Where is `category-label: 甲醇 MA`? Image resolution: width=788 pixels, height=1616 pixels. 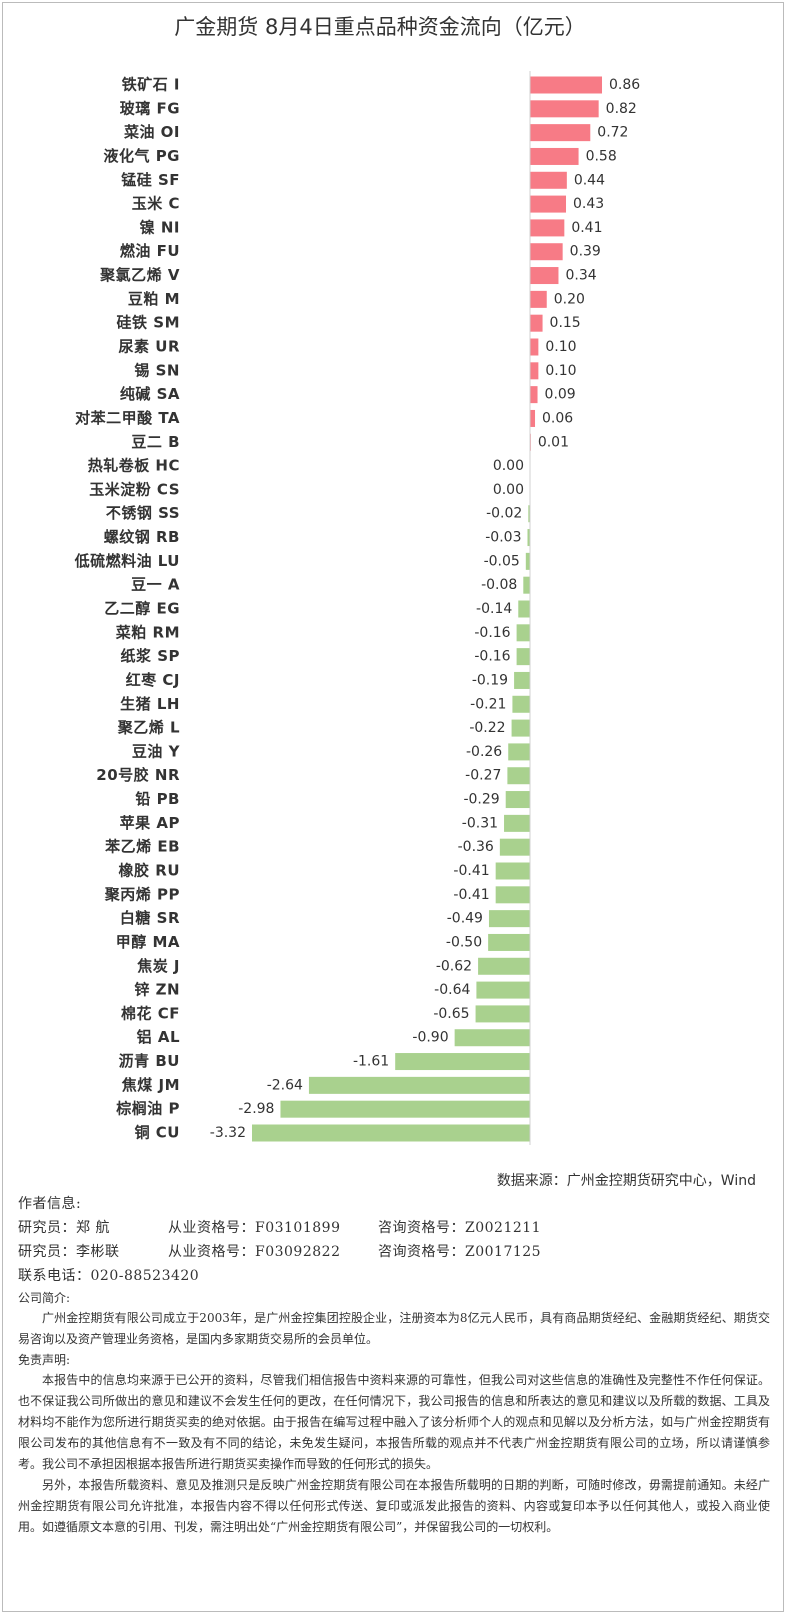
category-label: 甲醇 MA is located at coordinates (148, 942).